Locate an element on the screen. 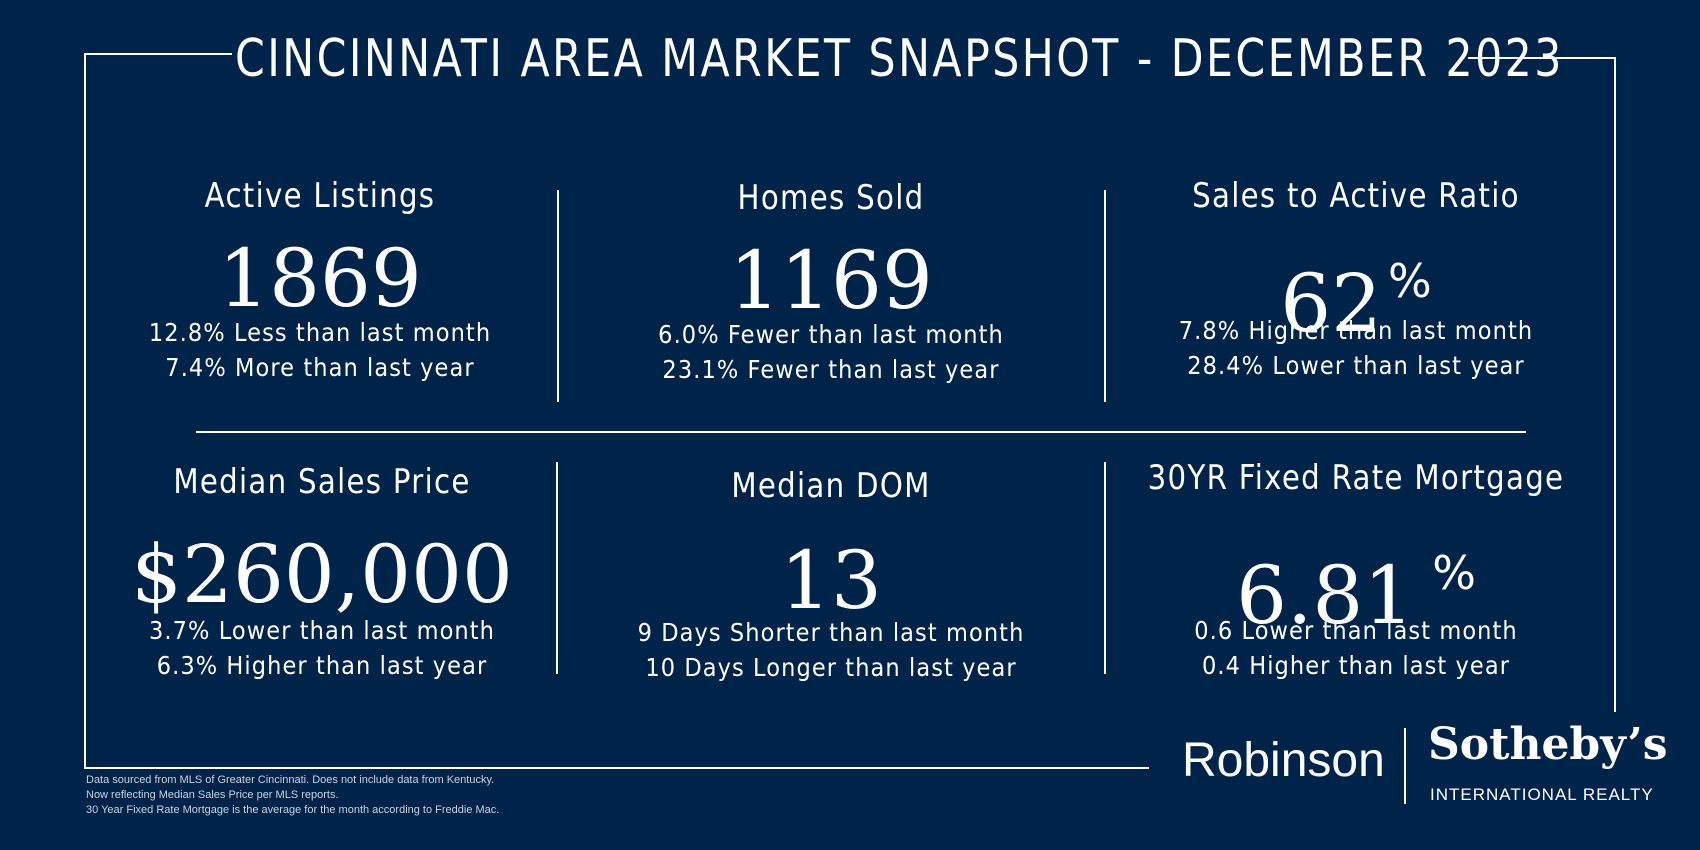  frame-right is located at coordinates (1615, 384).